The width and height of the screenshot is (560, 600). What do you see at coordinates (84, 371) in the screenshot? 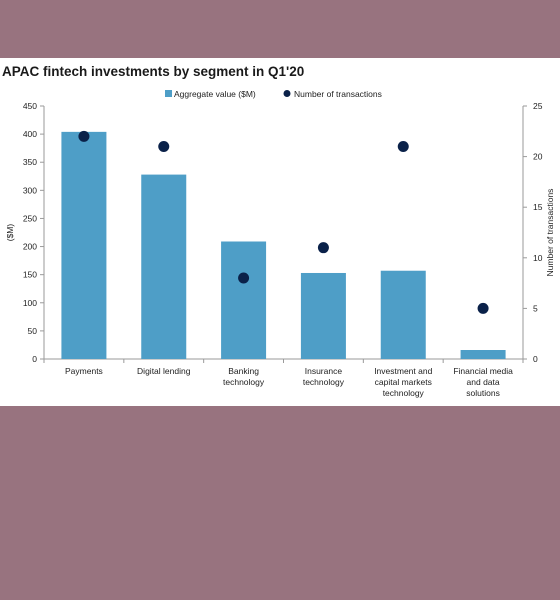
I see `x-category-label: Payments` at bounding box center [84, 371].